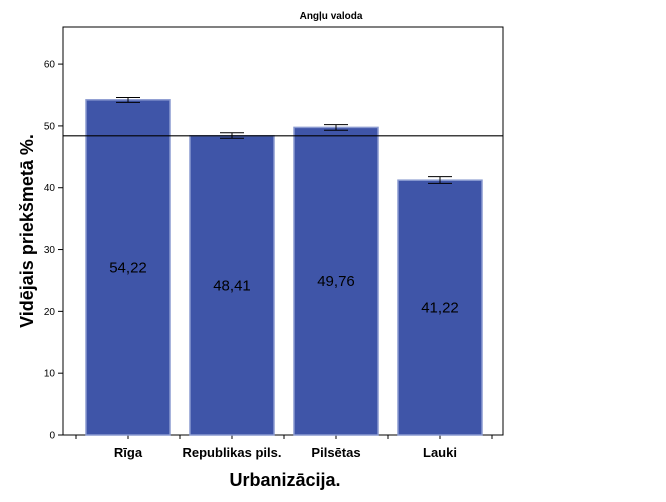 This screenshot has height=502, width=666. I want to click on y-tick-label: 40, so click(50, 188).